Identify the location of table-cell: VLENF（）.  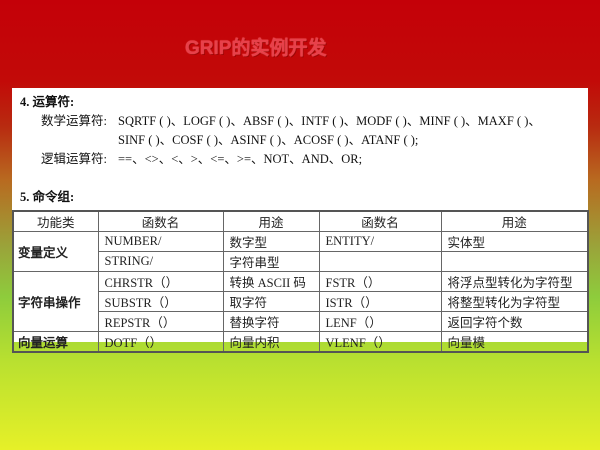
(380, 342).